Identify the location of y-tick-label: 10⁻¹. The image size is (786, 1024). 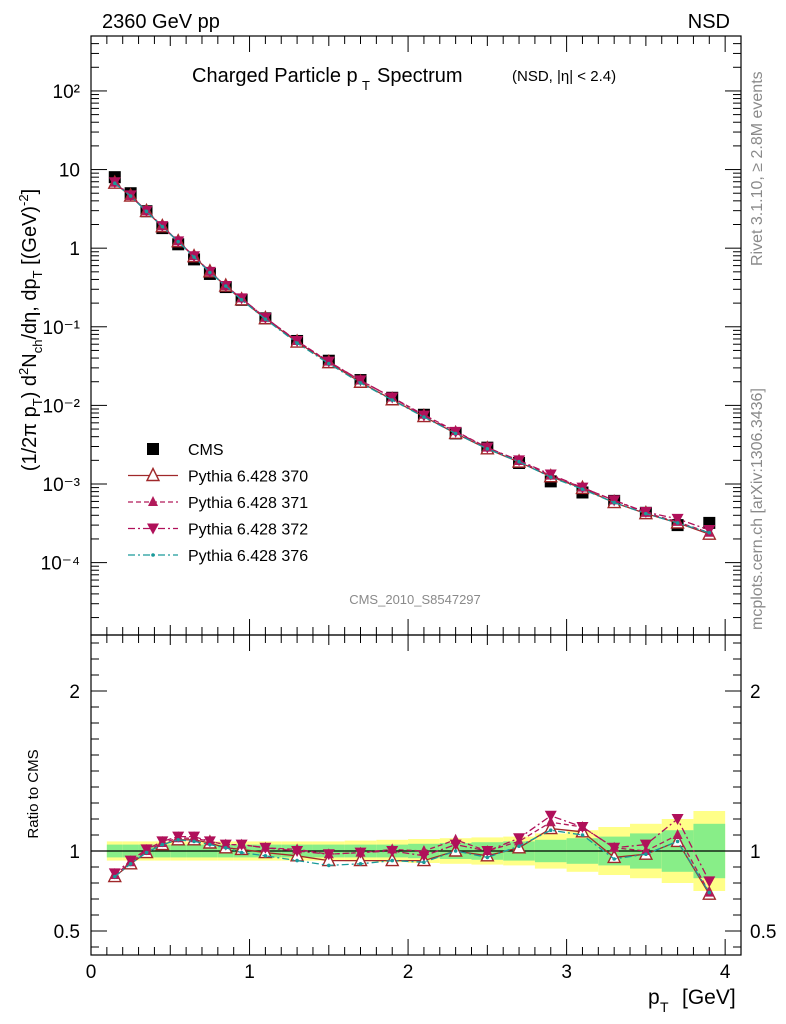
(62, 328).